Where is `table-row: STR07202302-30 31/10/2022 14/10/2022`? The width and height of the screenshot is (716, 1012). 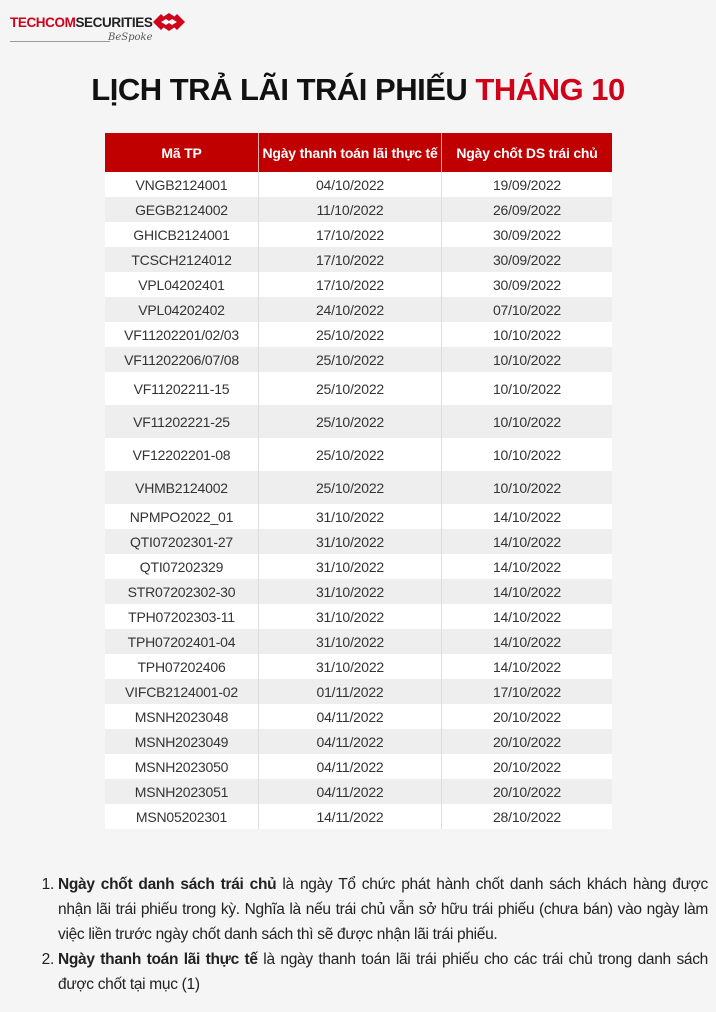
table-row: STR07202302-30 31/10/2022 14/10/2022 is located at coordinates (358, 591).